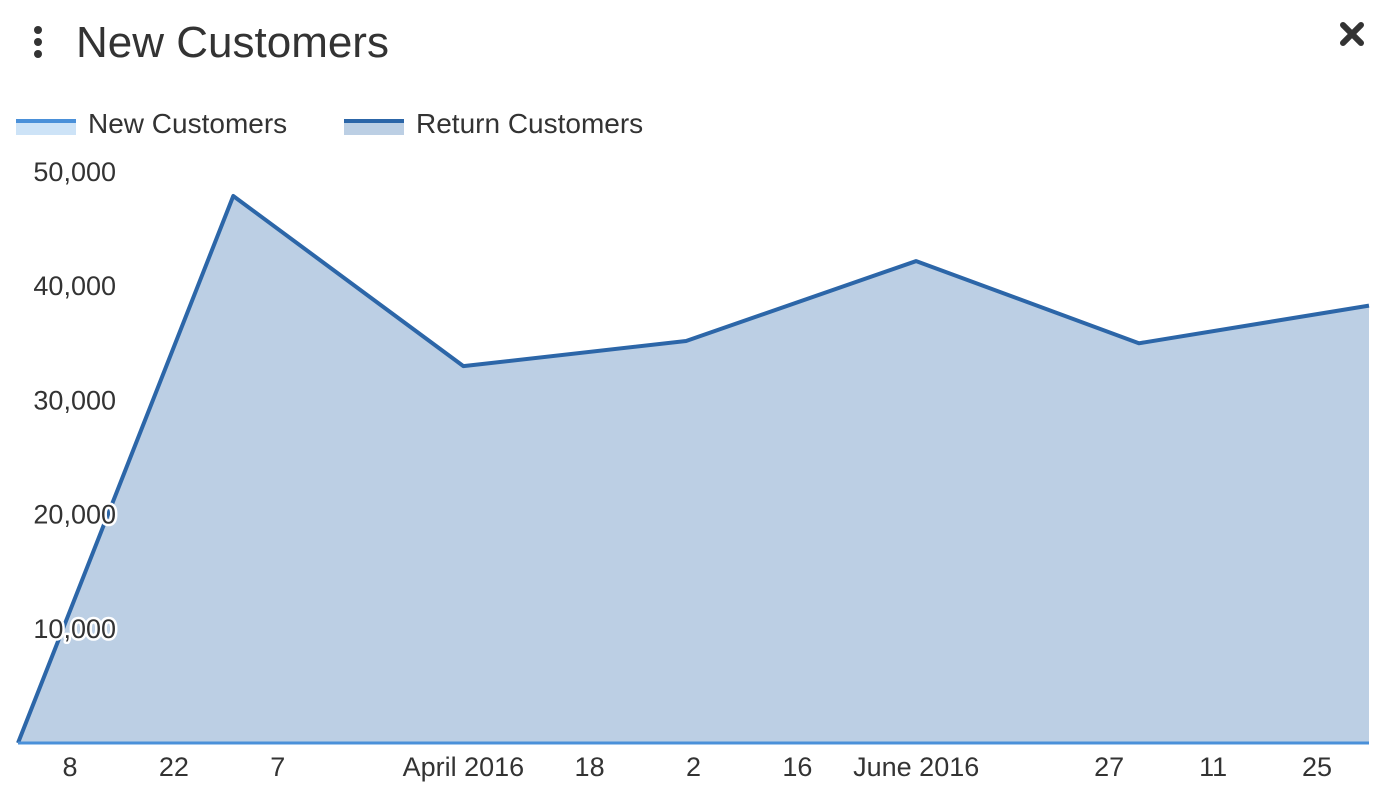  Describe the element at coordinates (464, 767) in the screenshot. I see `x-tick-label-3: April 2016` at that location.